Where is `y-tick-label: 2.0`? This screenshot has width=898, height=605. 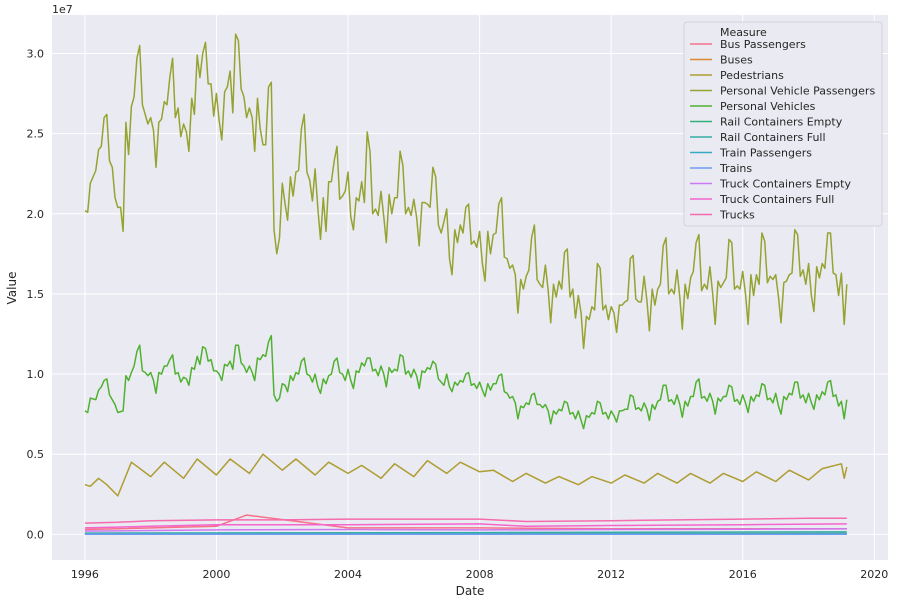 y-tick-label: 2.0 is located at coordinates (36, 214).